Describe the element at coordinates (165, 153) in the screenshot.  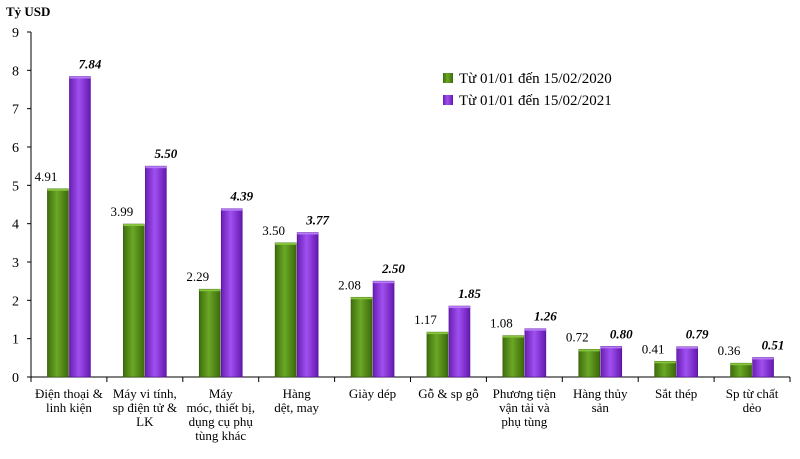
I see `data-label-2021: 5.50` at that location.